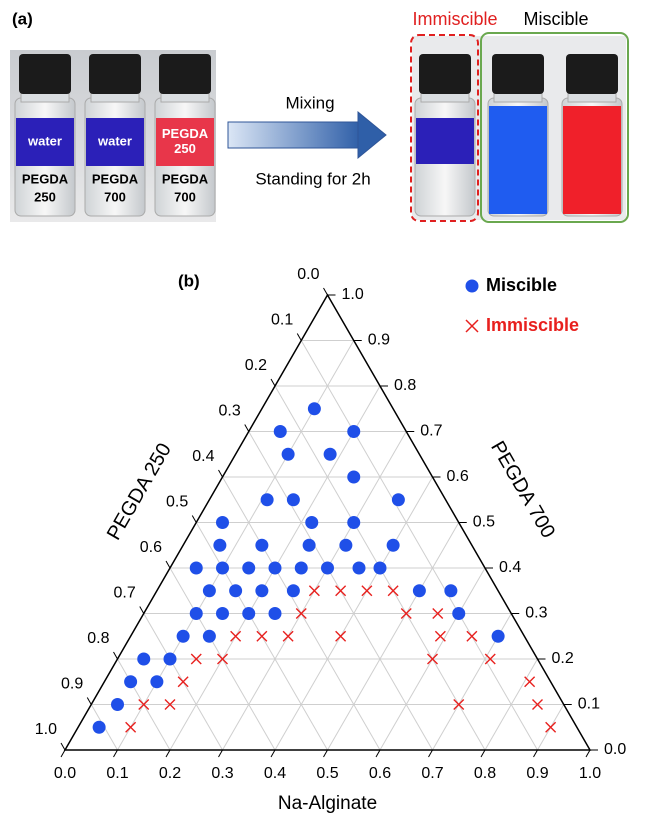  What do you see at coordinates (45, 196) in the screenshot?
I see `vial-label: 250` at bounding box center [45, 196].